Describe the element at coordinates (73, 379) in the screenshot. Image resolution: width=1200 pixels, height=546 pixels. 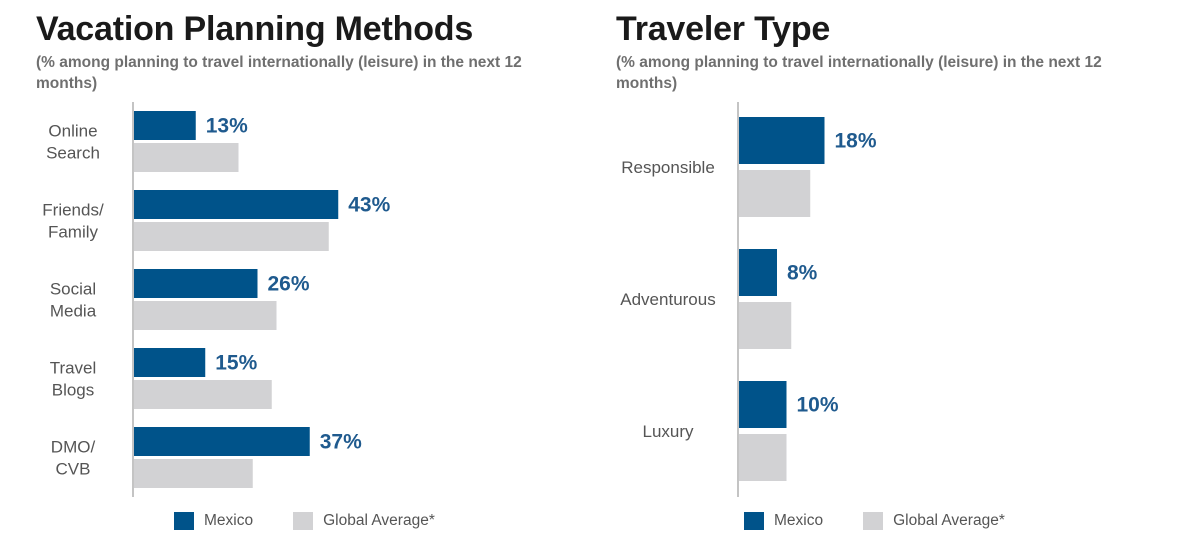
I see `category-label: Travel Blogs` at that location.